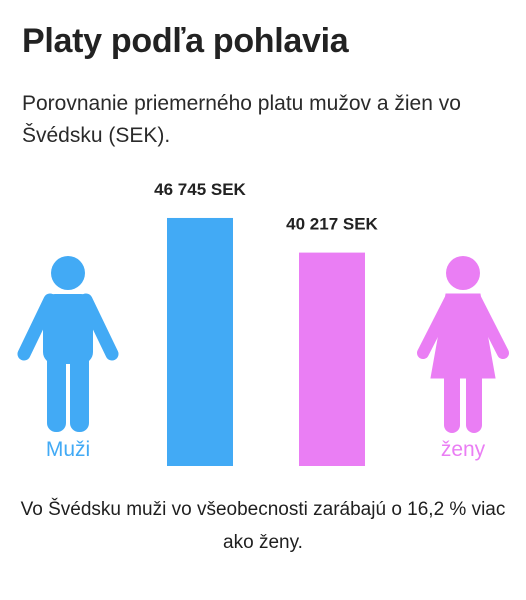  I want to click on category-label-men: Muži, so click(68, 449).